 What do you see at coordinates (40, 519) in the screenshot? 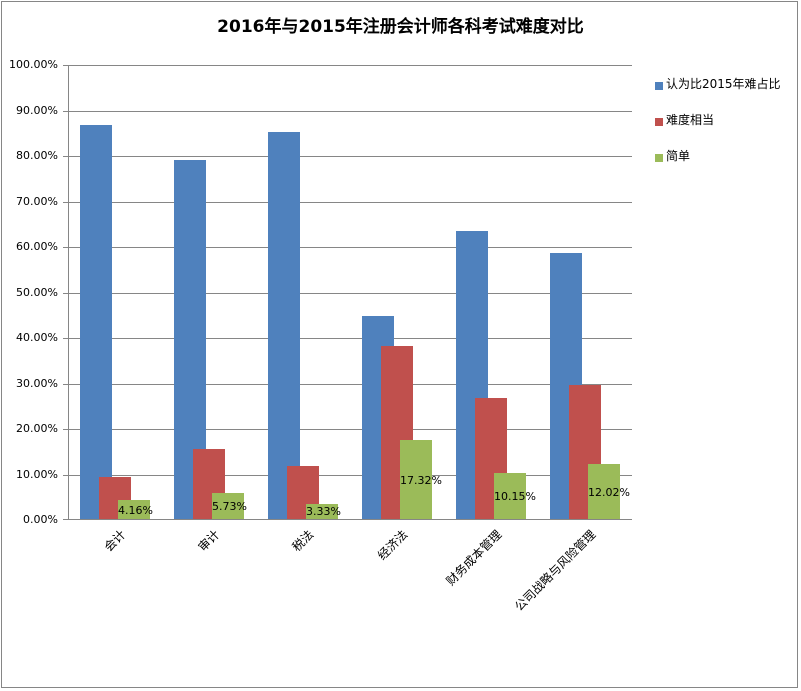
I see `y-tick-label: 0.00%` at bounding box center [40, 519].